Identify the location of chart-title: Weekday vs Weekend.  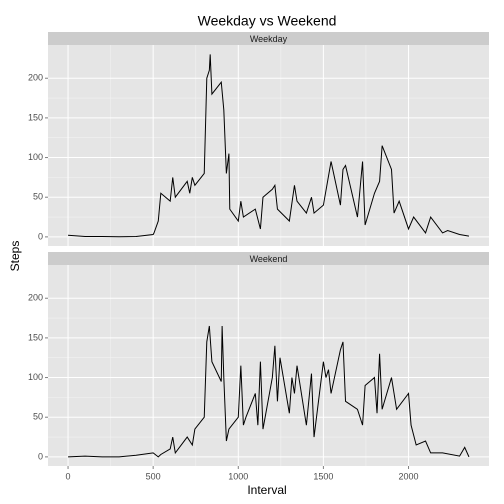
(267, 21).